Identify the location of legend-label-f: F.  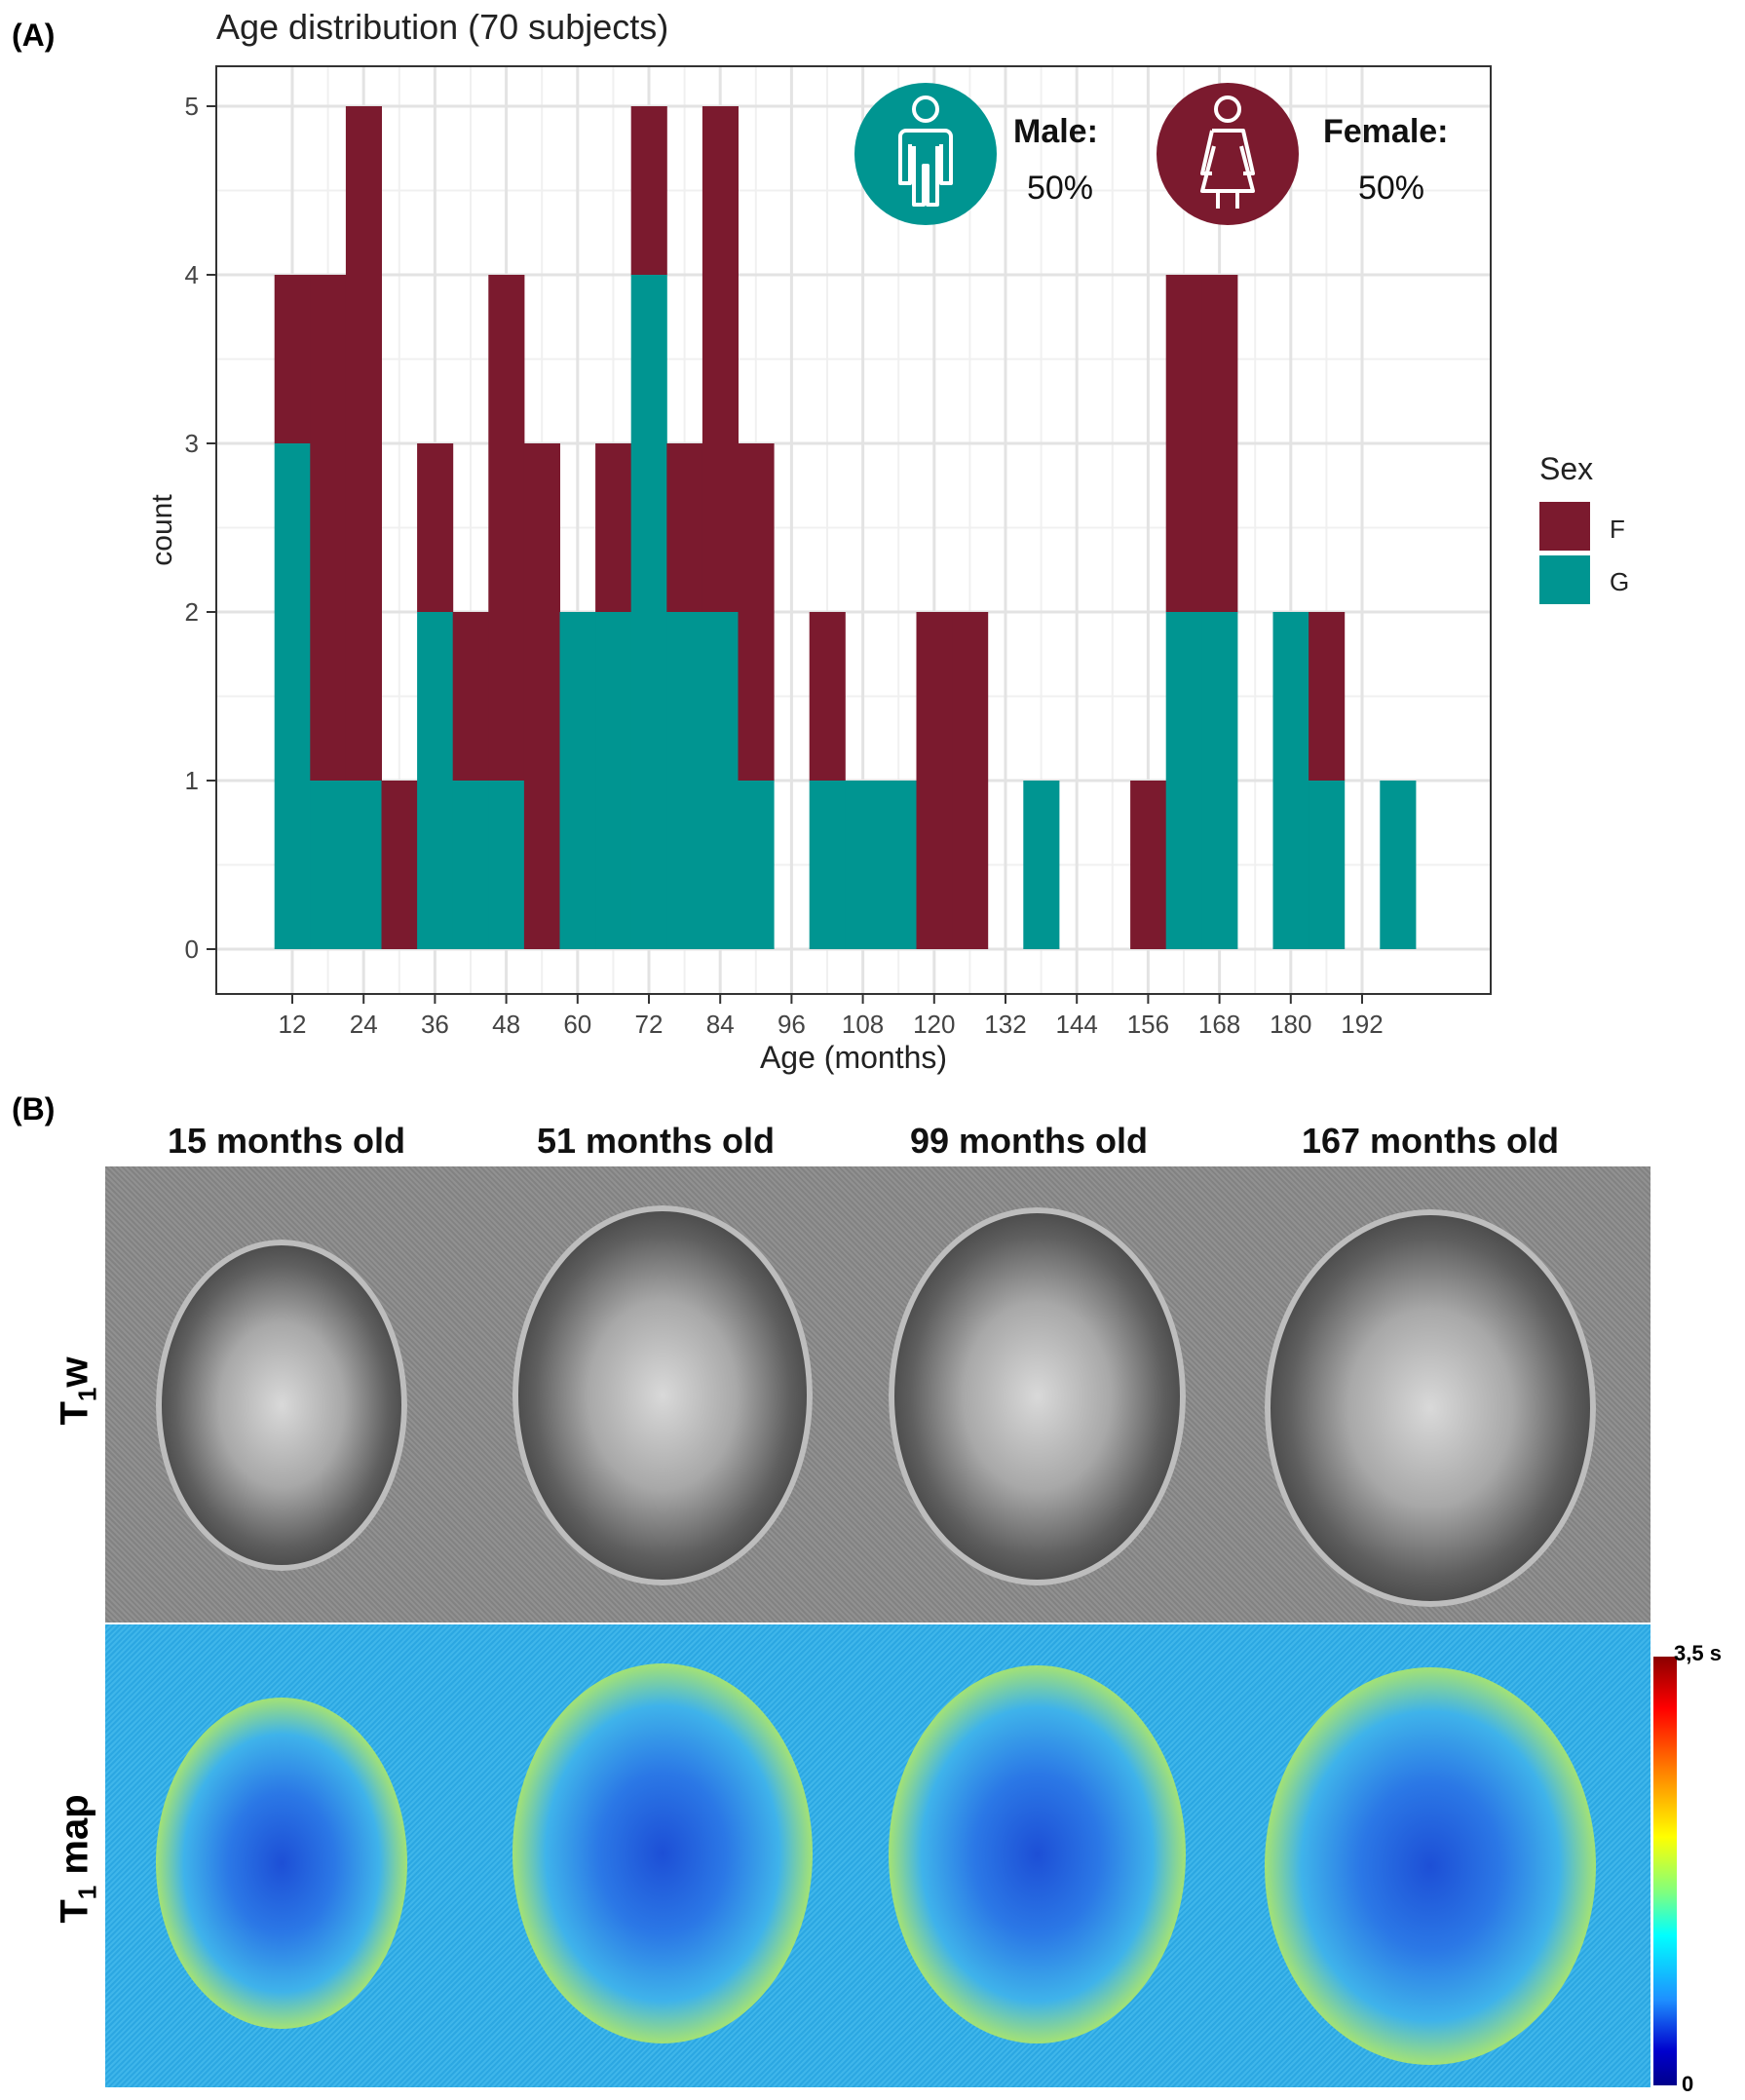
(1618, 529).